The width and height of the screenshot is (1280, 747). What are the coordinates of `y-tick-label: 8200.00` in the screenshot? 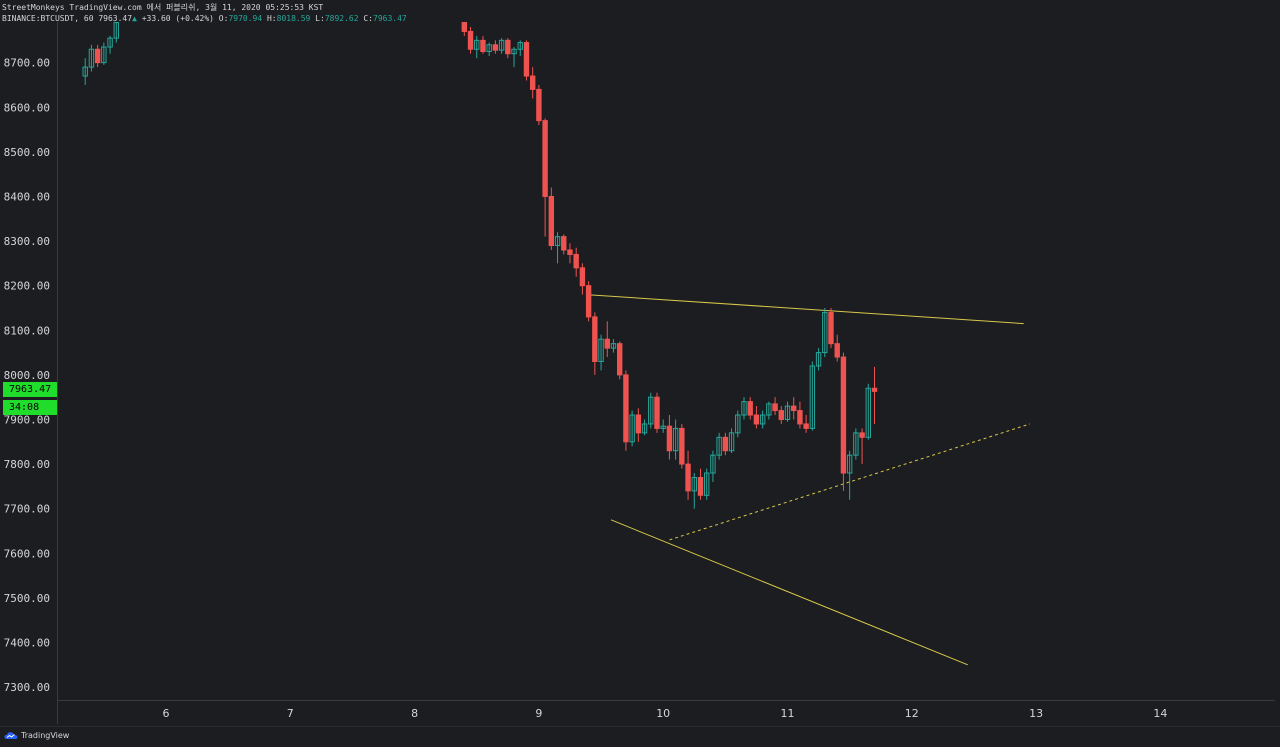 It's located at (27, 286).